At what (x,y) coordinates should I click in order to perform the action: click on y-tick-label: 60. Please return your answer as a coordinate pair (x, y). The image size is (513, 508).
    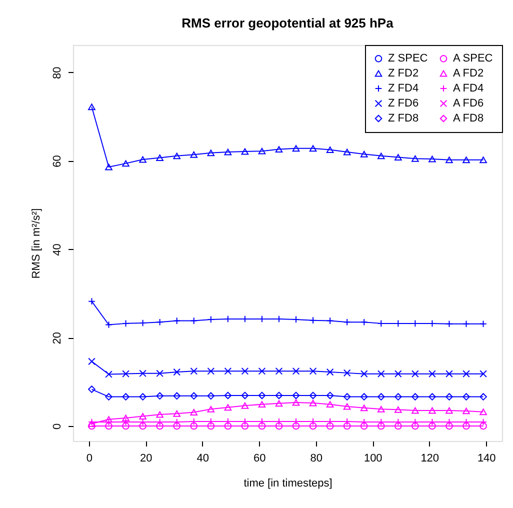
    Looking at the image, I should click on (58, 161).